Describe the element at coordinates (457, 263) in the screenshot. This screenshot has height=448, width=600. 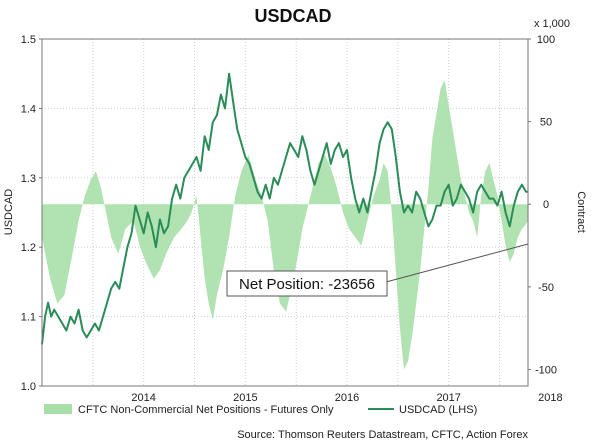
I see `annotation-leader-line` at that location.